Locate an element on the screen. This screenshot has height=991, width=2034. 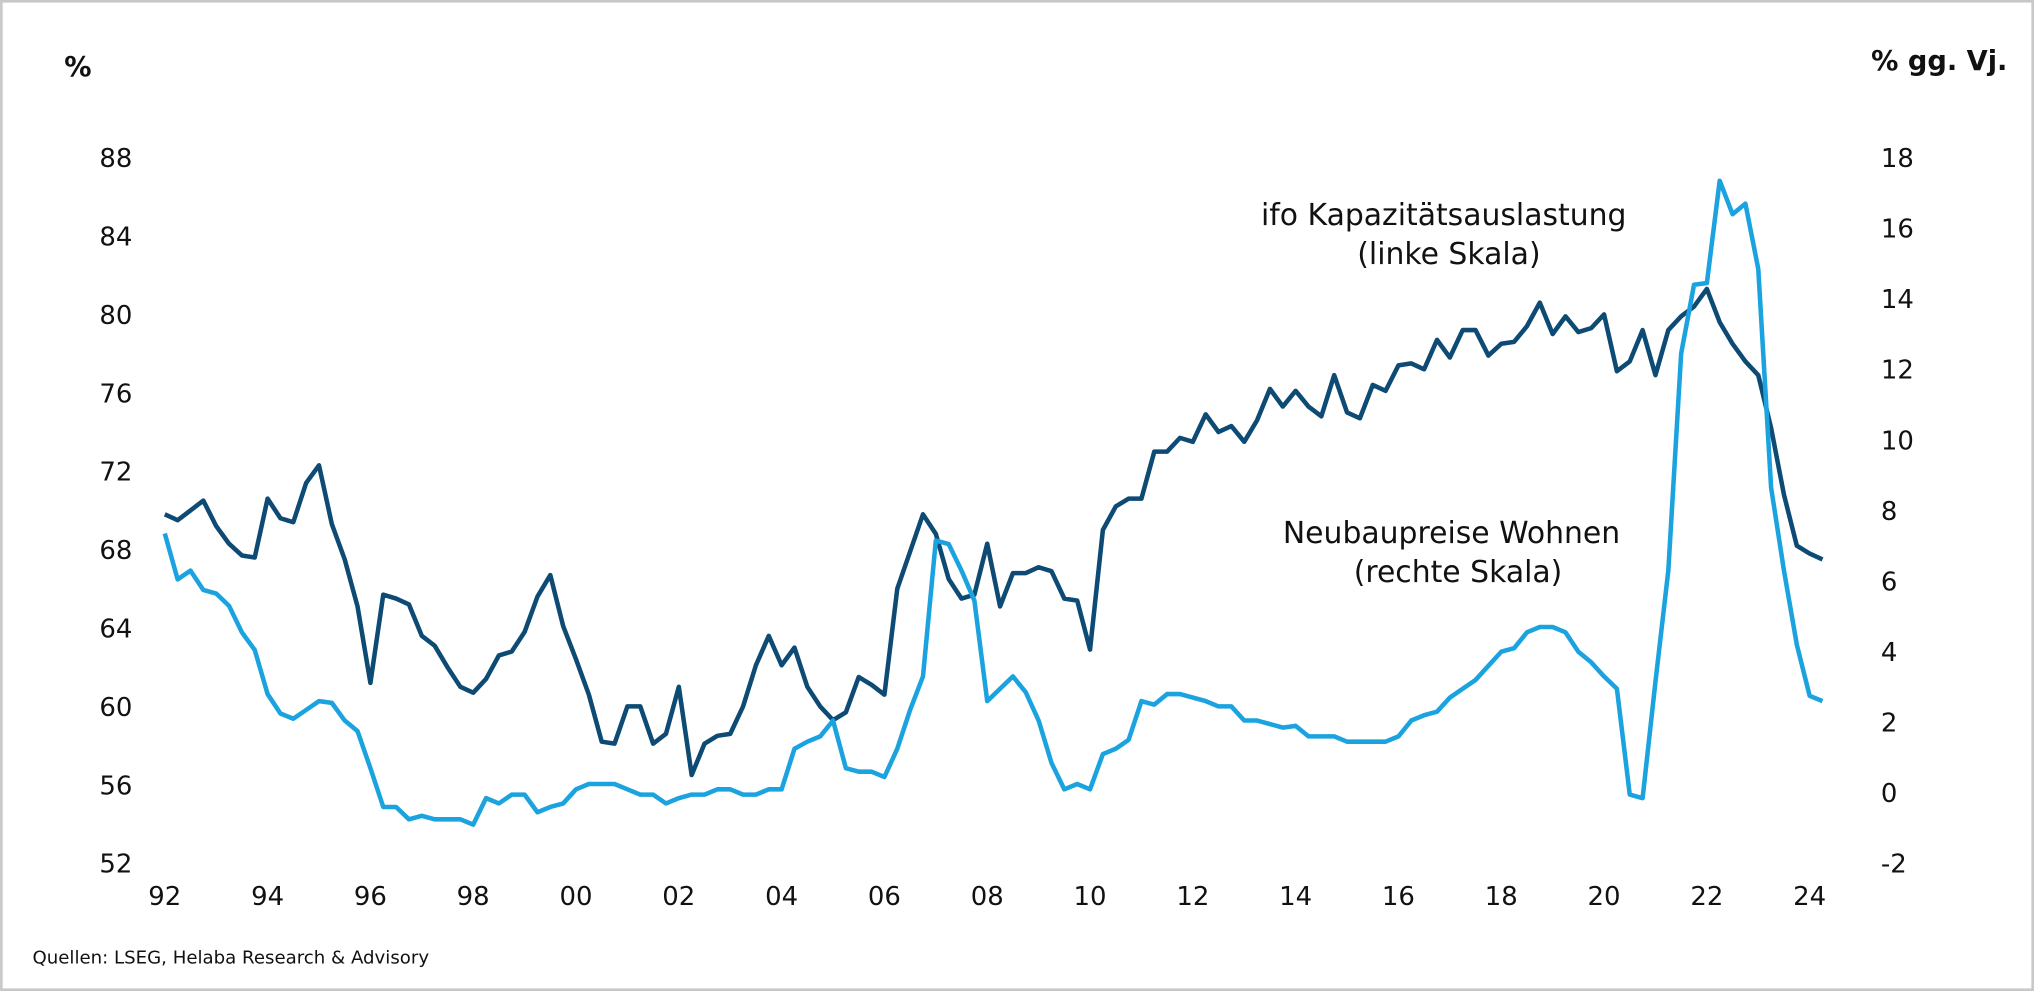
y-tick-label: 80 is located at coordinates (115, 316).